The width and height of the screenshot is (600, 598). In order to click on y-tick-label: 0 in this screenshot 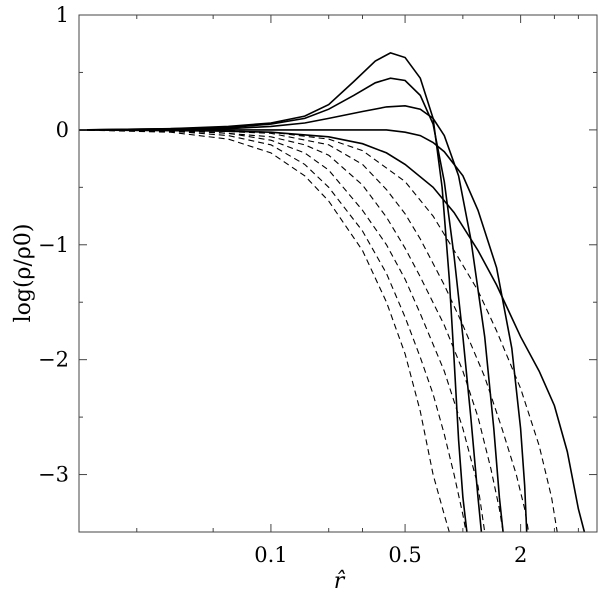, I will do `click(62, 130)`.